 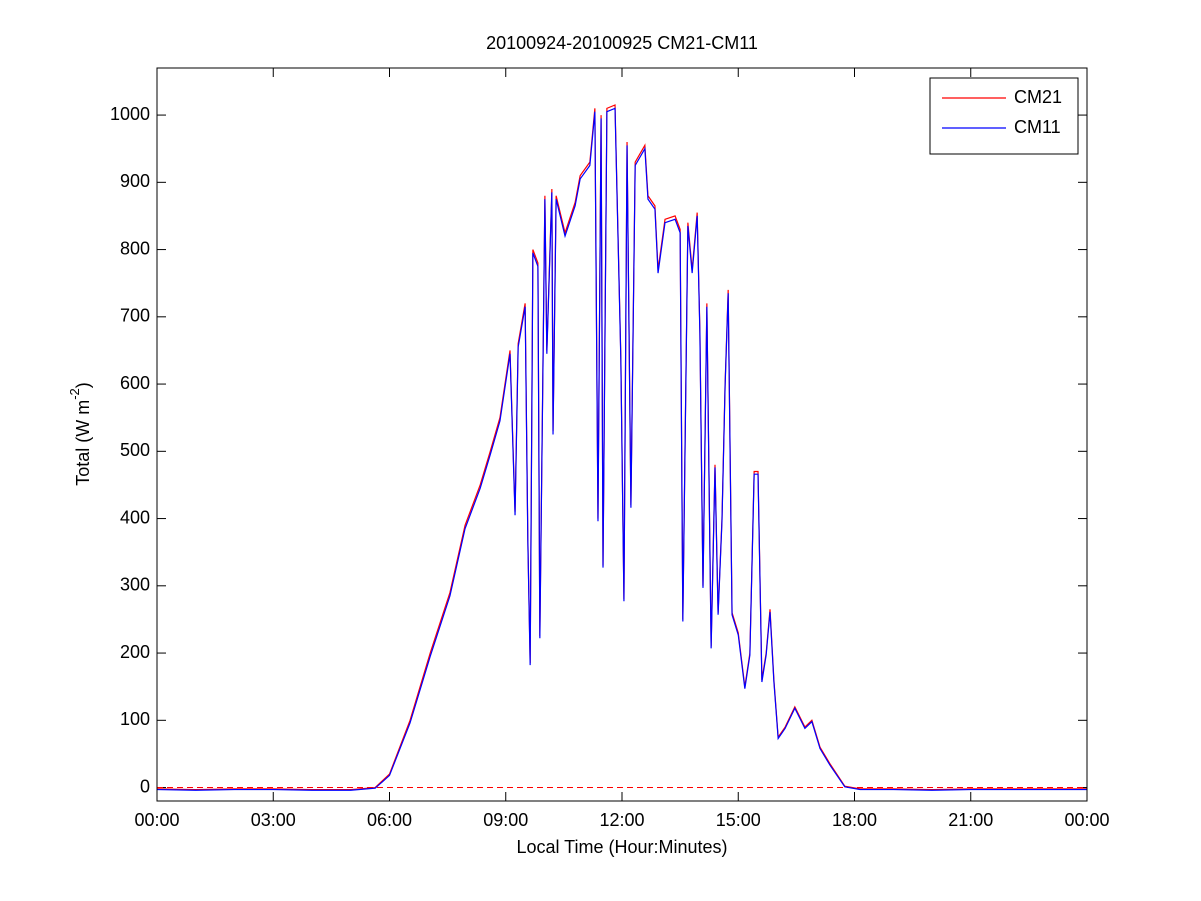 I want to click on x-tick-label: 03:00, so click(x=273, y=820).